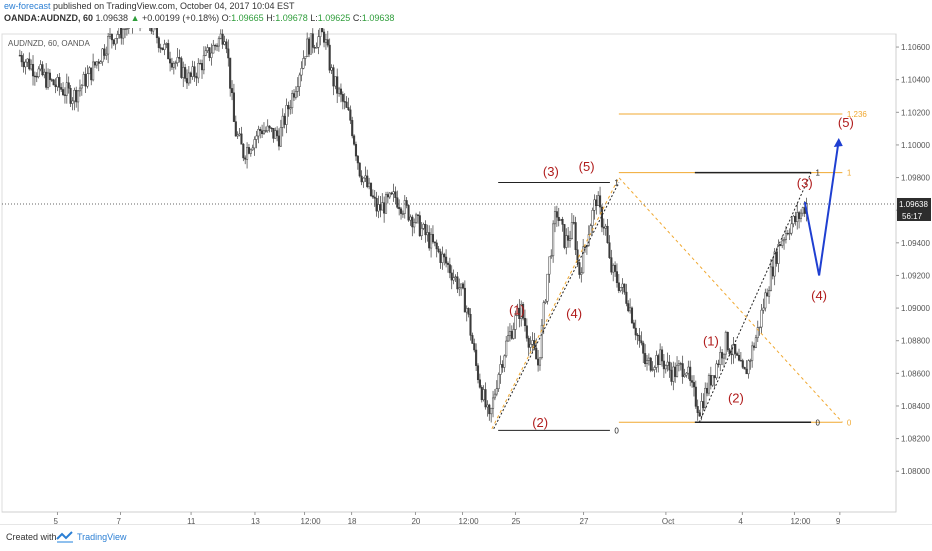 This screenshot has width=932, height=551. I want to click on y-tick-label: 1.10400, so click(915, 80).